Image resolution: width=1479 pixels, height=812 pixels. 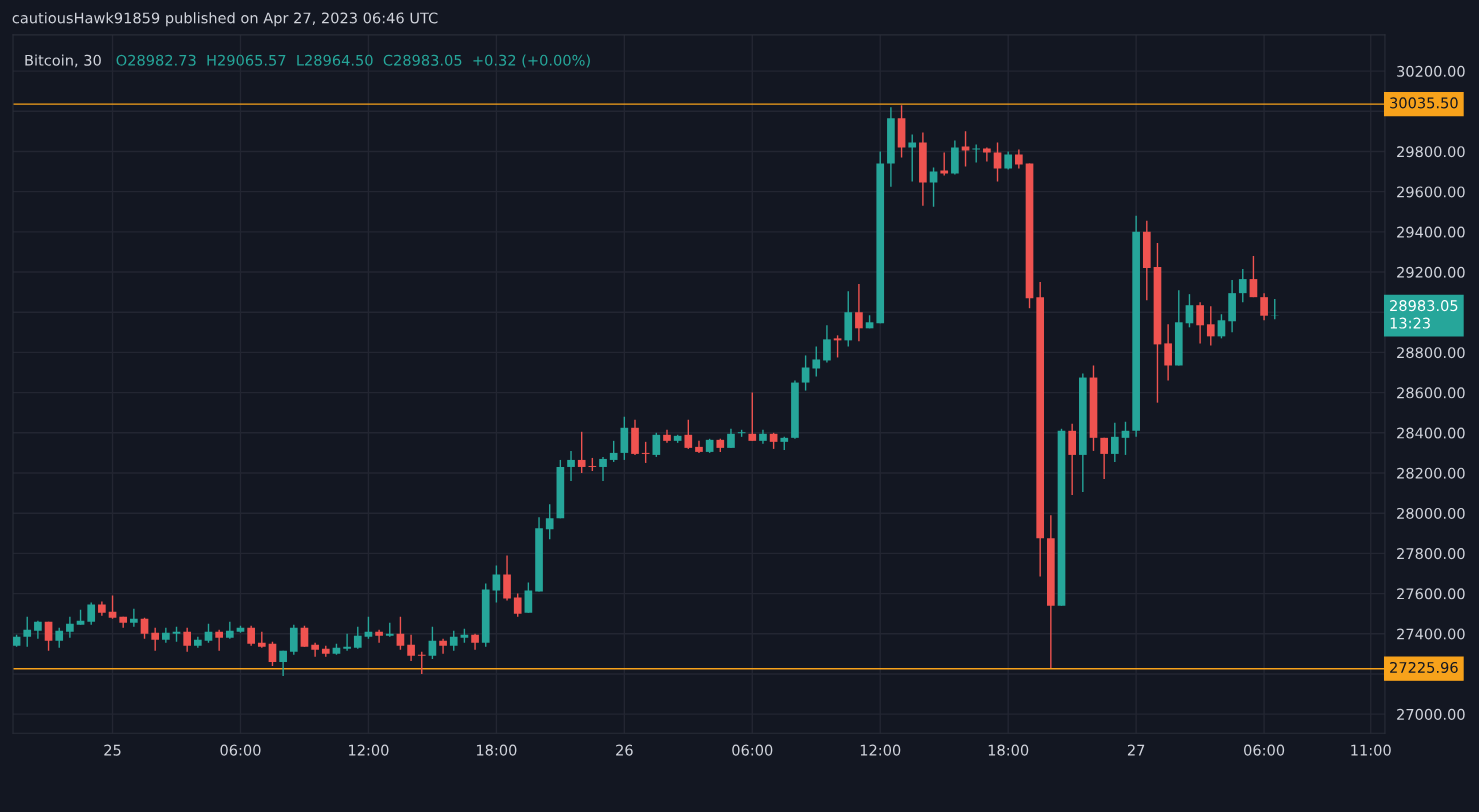 What do you see at coordinates (225, 19) in the screenshot?
I see `text: cautiousHawk91859 published on Apr 27, 2023 06:46 UTC` at bounding box center [225, 19].